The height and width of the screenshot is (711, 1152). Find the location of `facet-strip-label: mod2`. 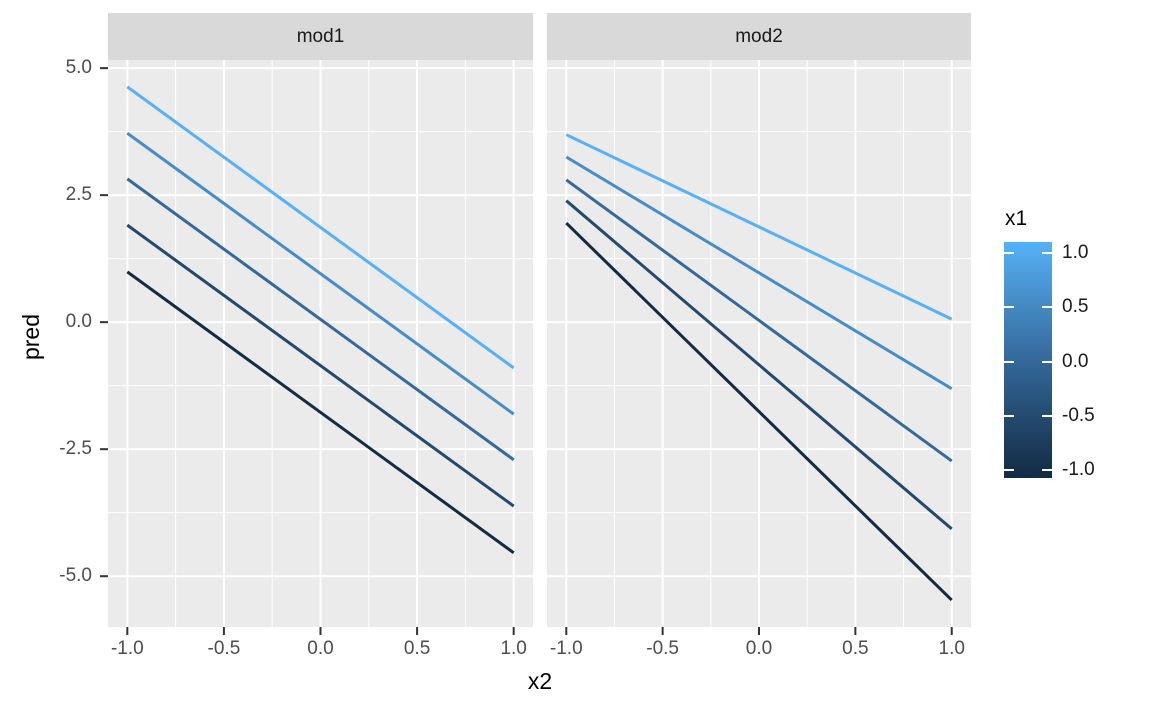

facet-strip-label: mod2 is located at coordinates (759, 36).